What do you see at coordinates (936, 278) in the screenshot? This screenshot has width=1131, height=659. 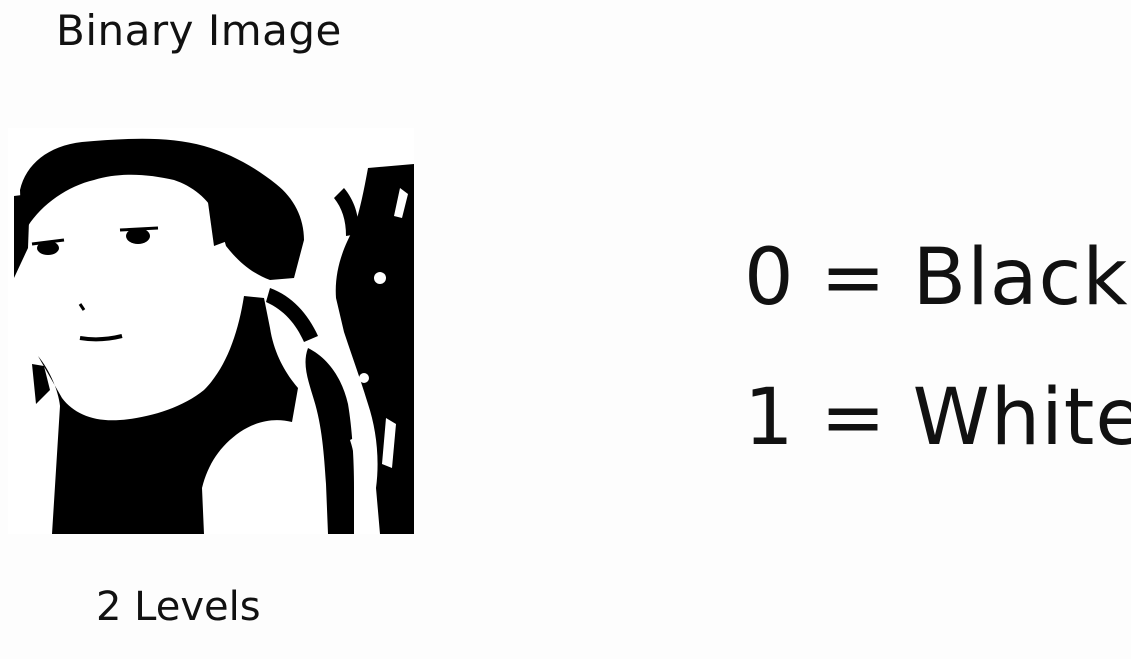 I see `legend-row-black: 0 = Black` at bounding box center [936, 278].